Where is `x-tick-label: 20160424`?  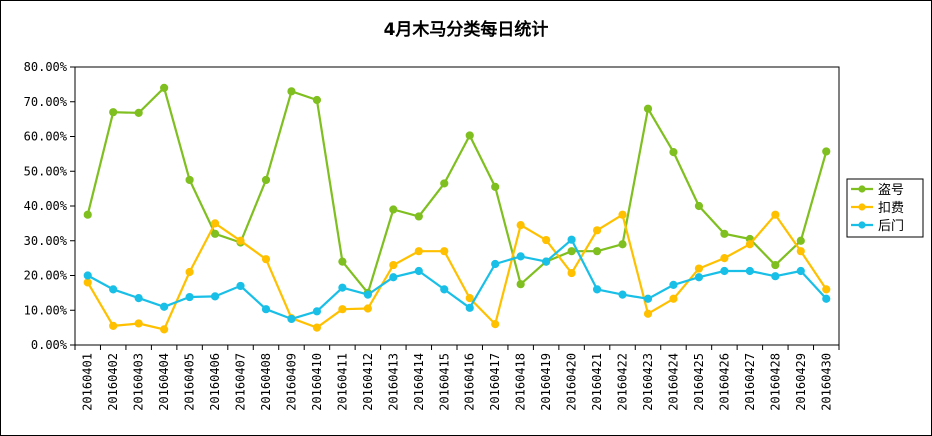 x-tick-label: 20160424 is located at coordinates (673, 382).